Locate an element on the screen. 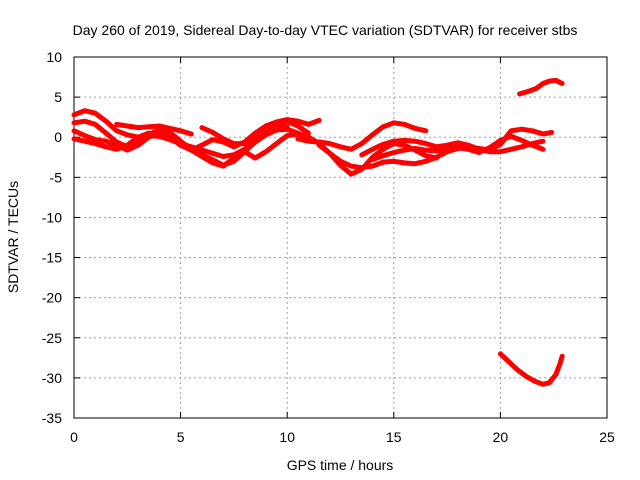 This screenshot has height=480, width=640. y-tick-label: -35 is located at coordinates (52, 418).